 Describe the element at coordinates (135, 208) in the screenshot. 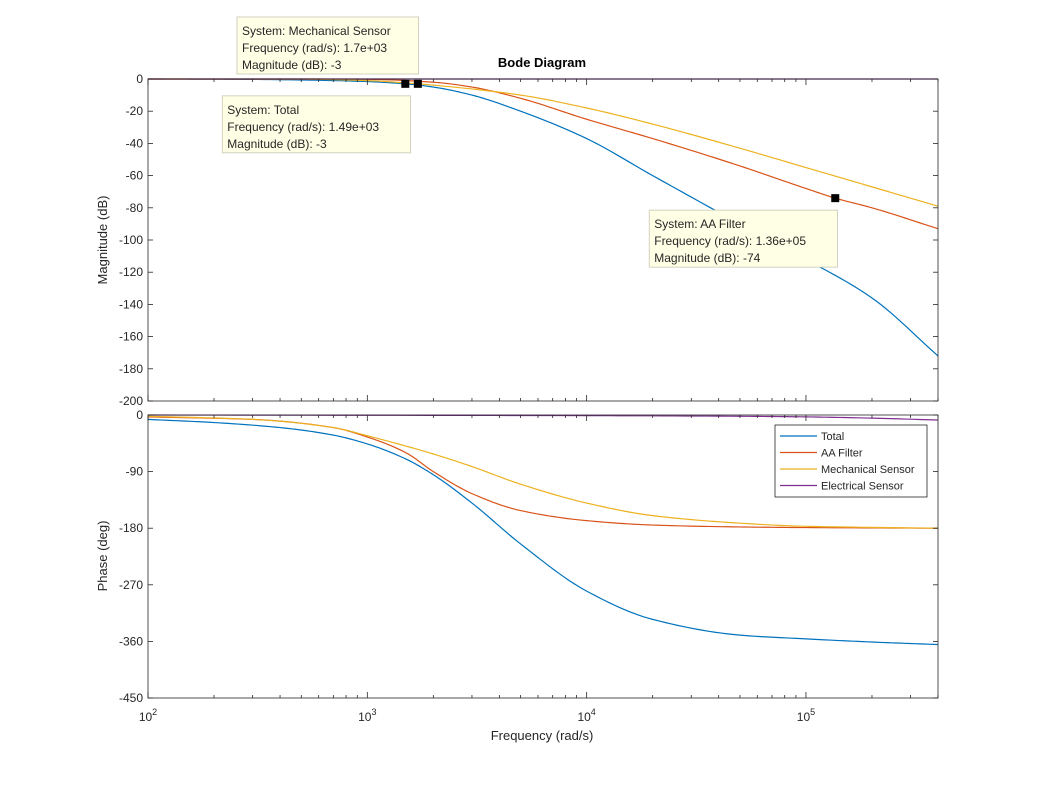

I see `y-tick-label: -80` at that location.